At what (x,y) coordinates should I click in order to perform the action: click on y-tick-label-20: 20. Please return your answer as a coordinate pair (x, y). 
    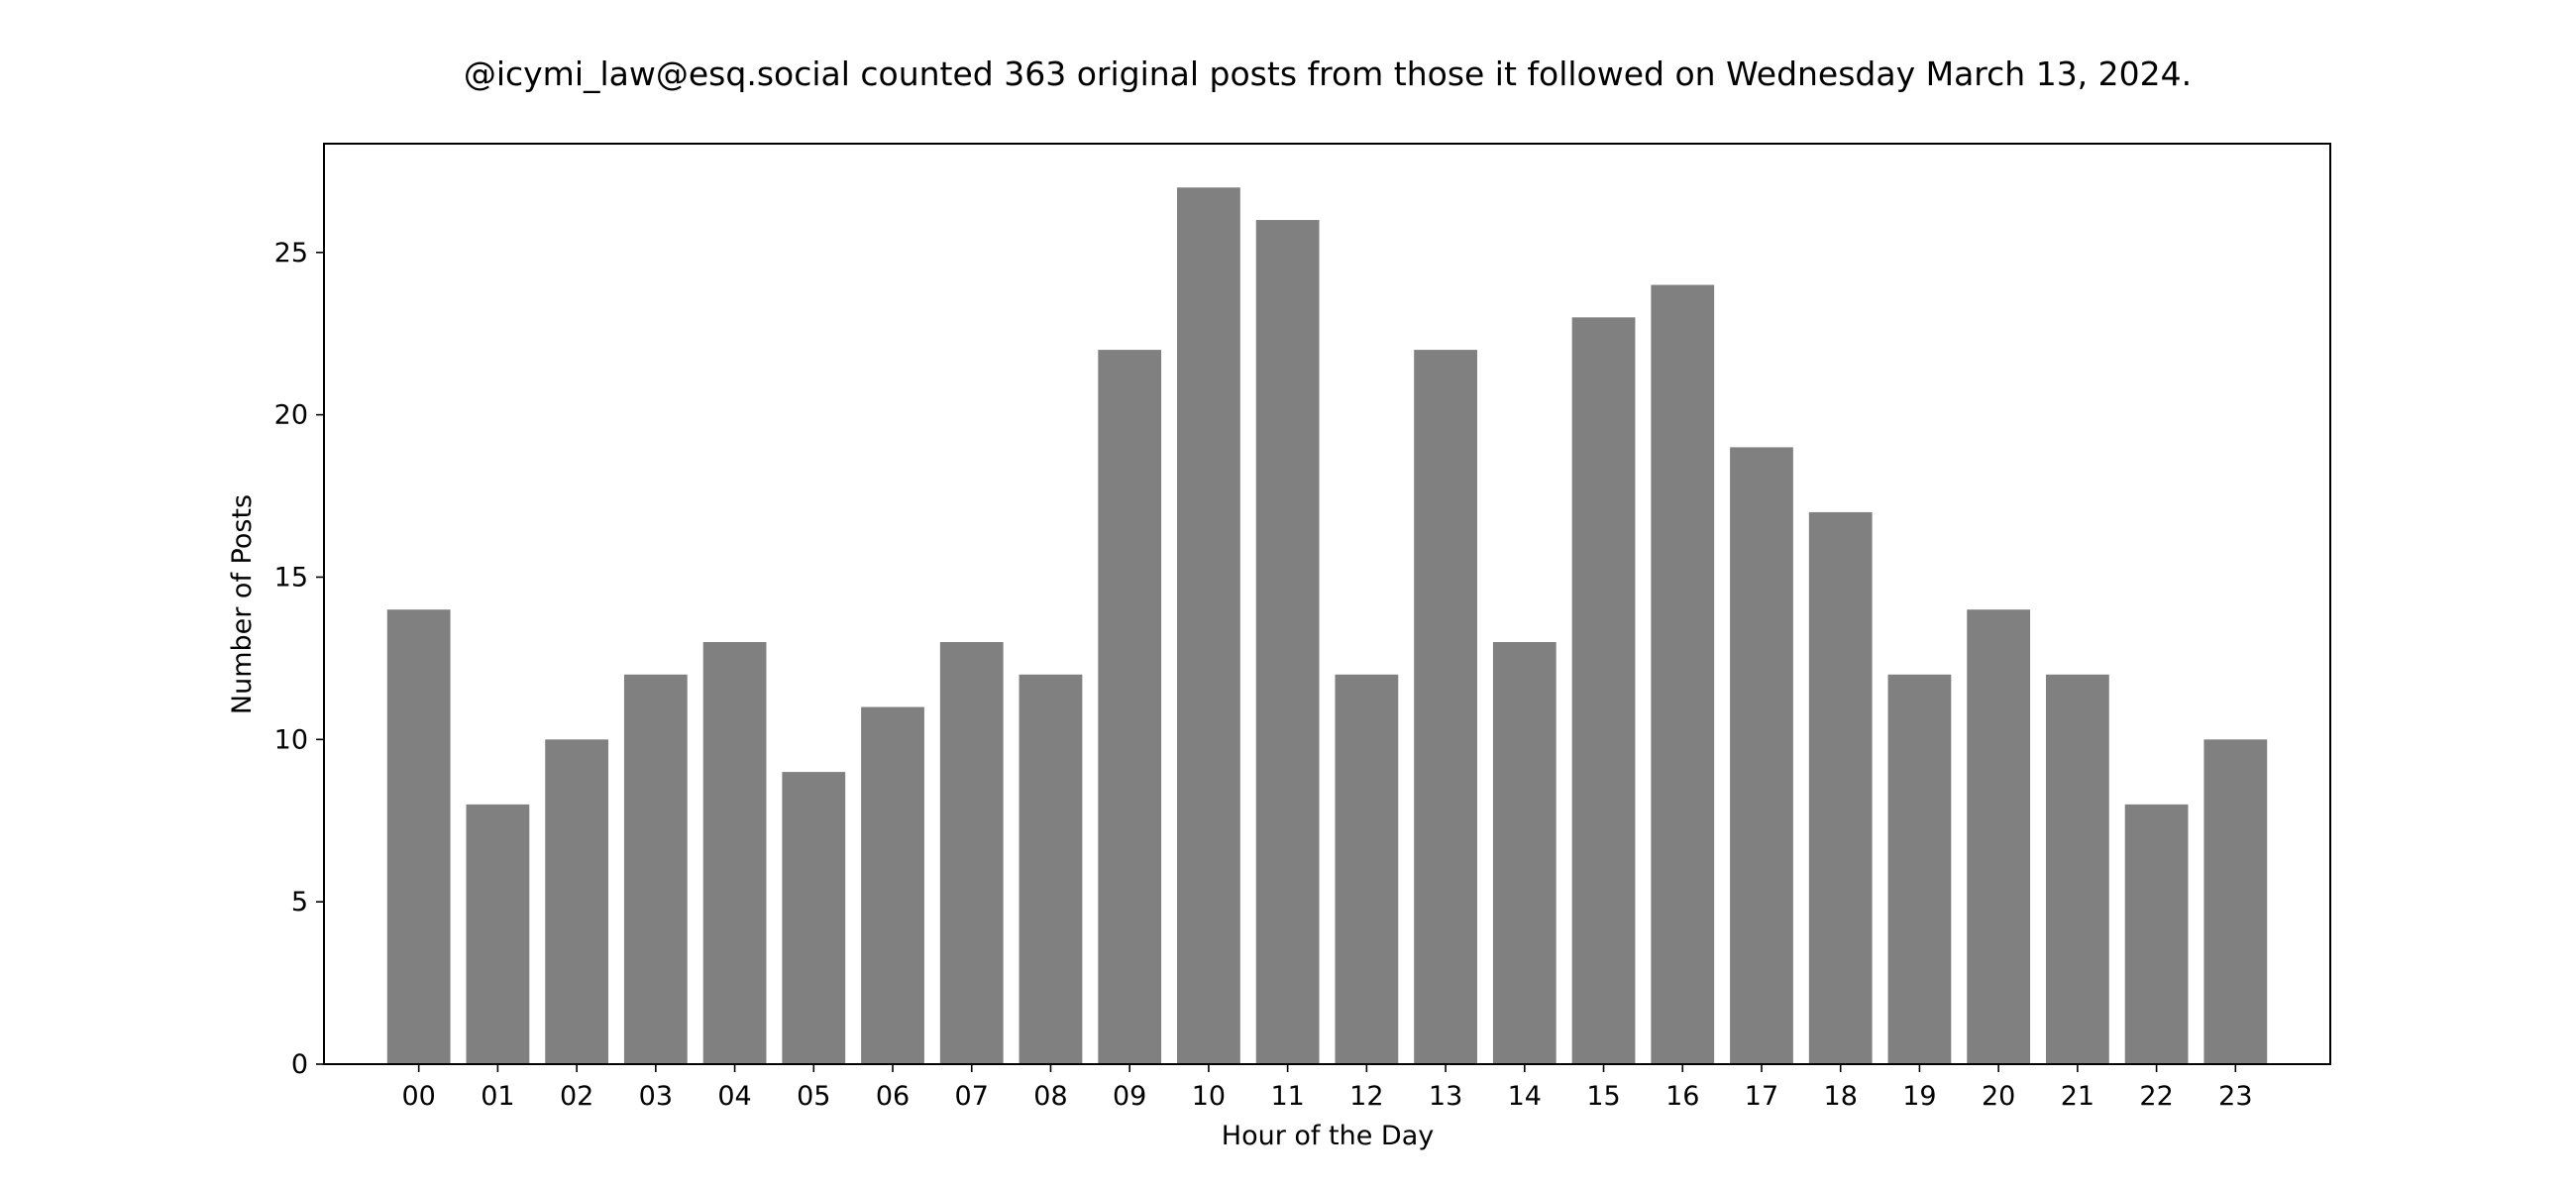
    Looking at the image, I should click on (291, 416).